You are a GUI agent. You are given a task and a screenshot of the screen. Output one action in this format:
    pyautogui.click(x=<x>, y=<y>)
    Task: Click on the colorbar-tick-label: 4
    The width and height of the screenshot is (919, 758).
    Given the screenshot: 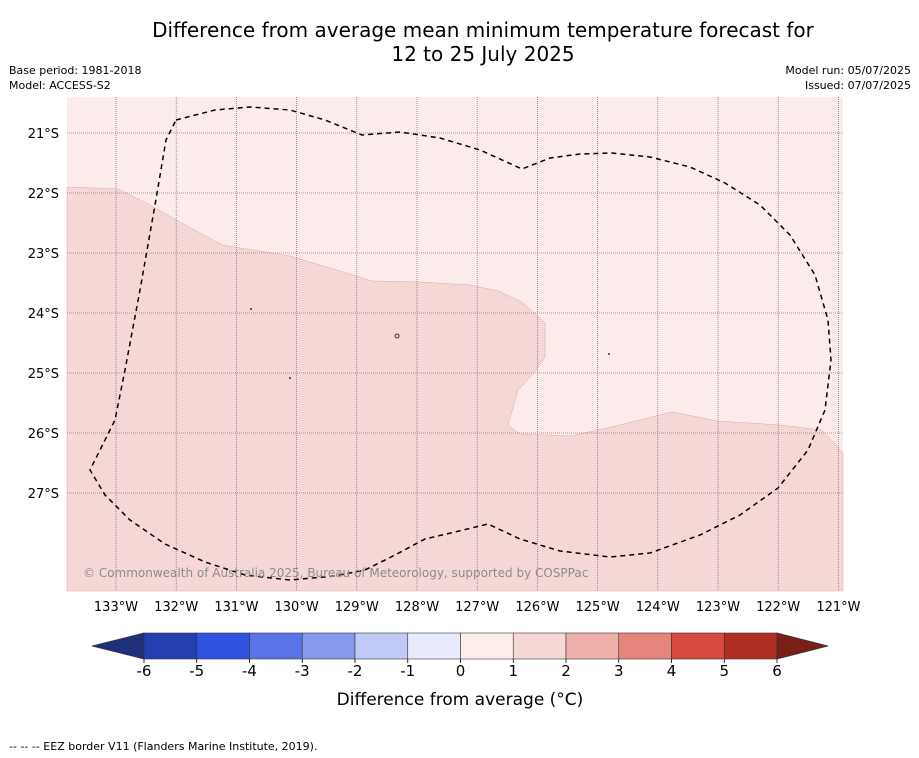 What is the action you would take?
    pyautogui.click(x=672, y=671)
    